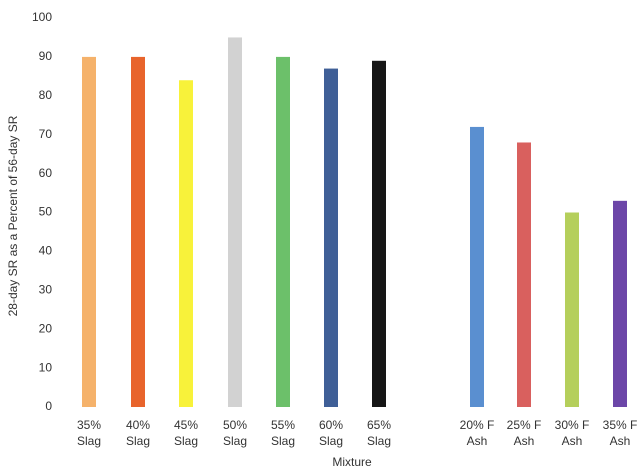 This screenshot has width=642, height=470. What do you see at coordinates (46, 95) in the screenshot?
I see `y-tick-label: 80` at bounding box center [46, 95].